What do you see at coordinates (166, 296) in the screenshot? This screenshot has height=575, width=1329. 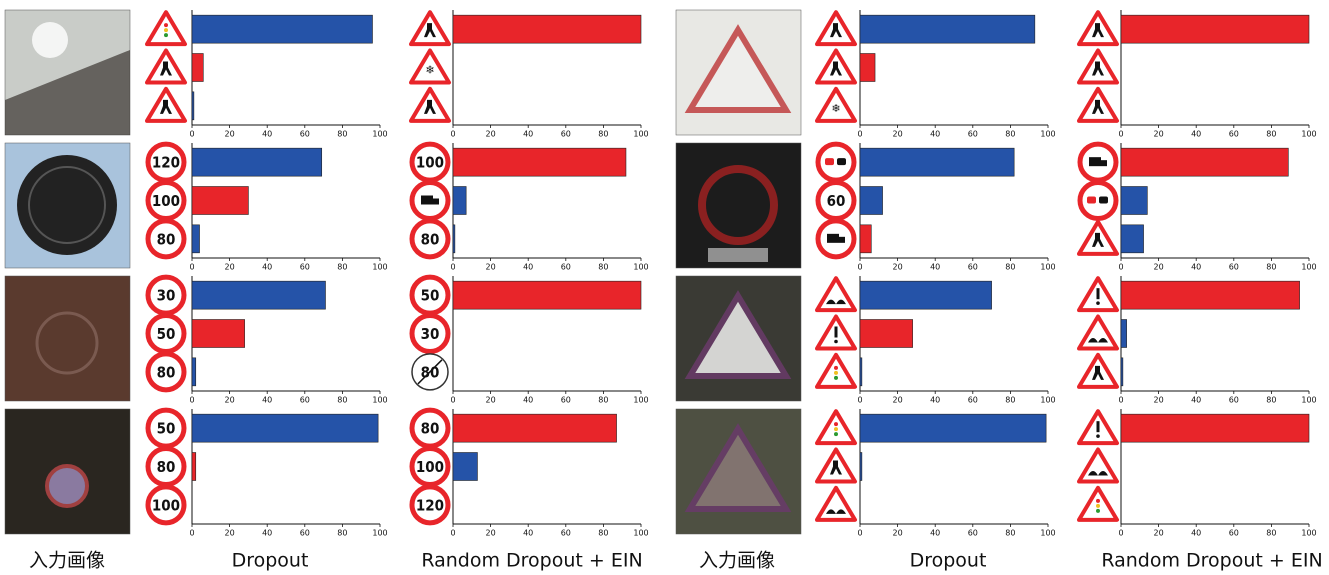 I see `sign-label: 30` at bounding box center [166, 296].